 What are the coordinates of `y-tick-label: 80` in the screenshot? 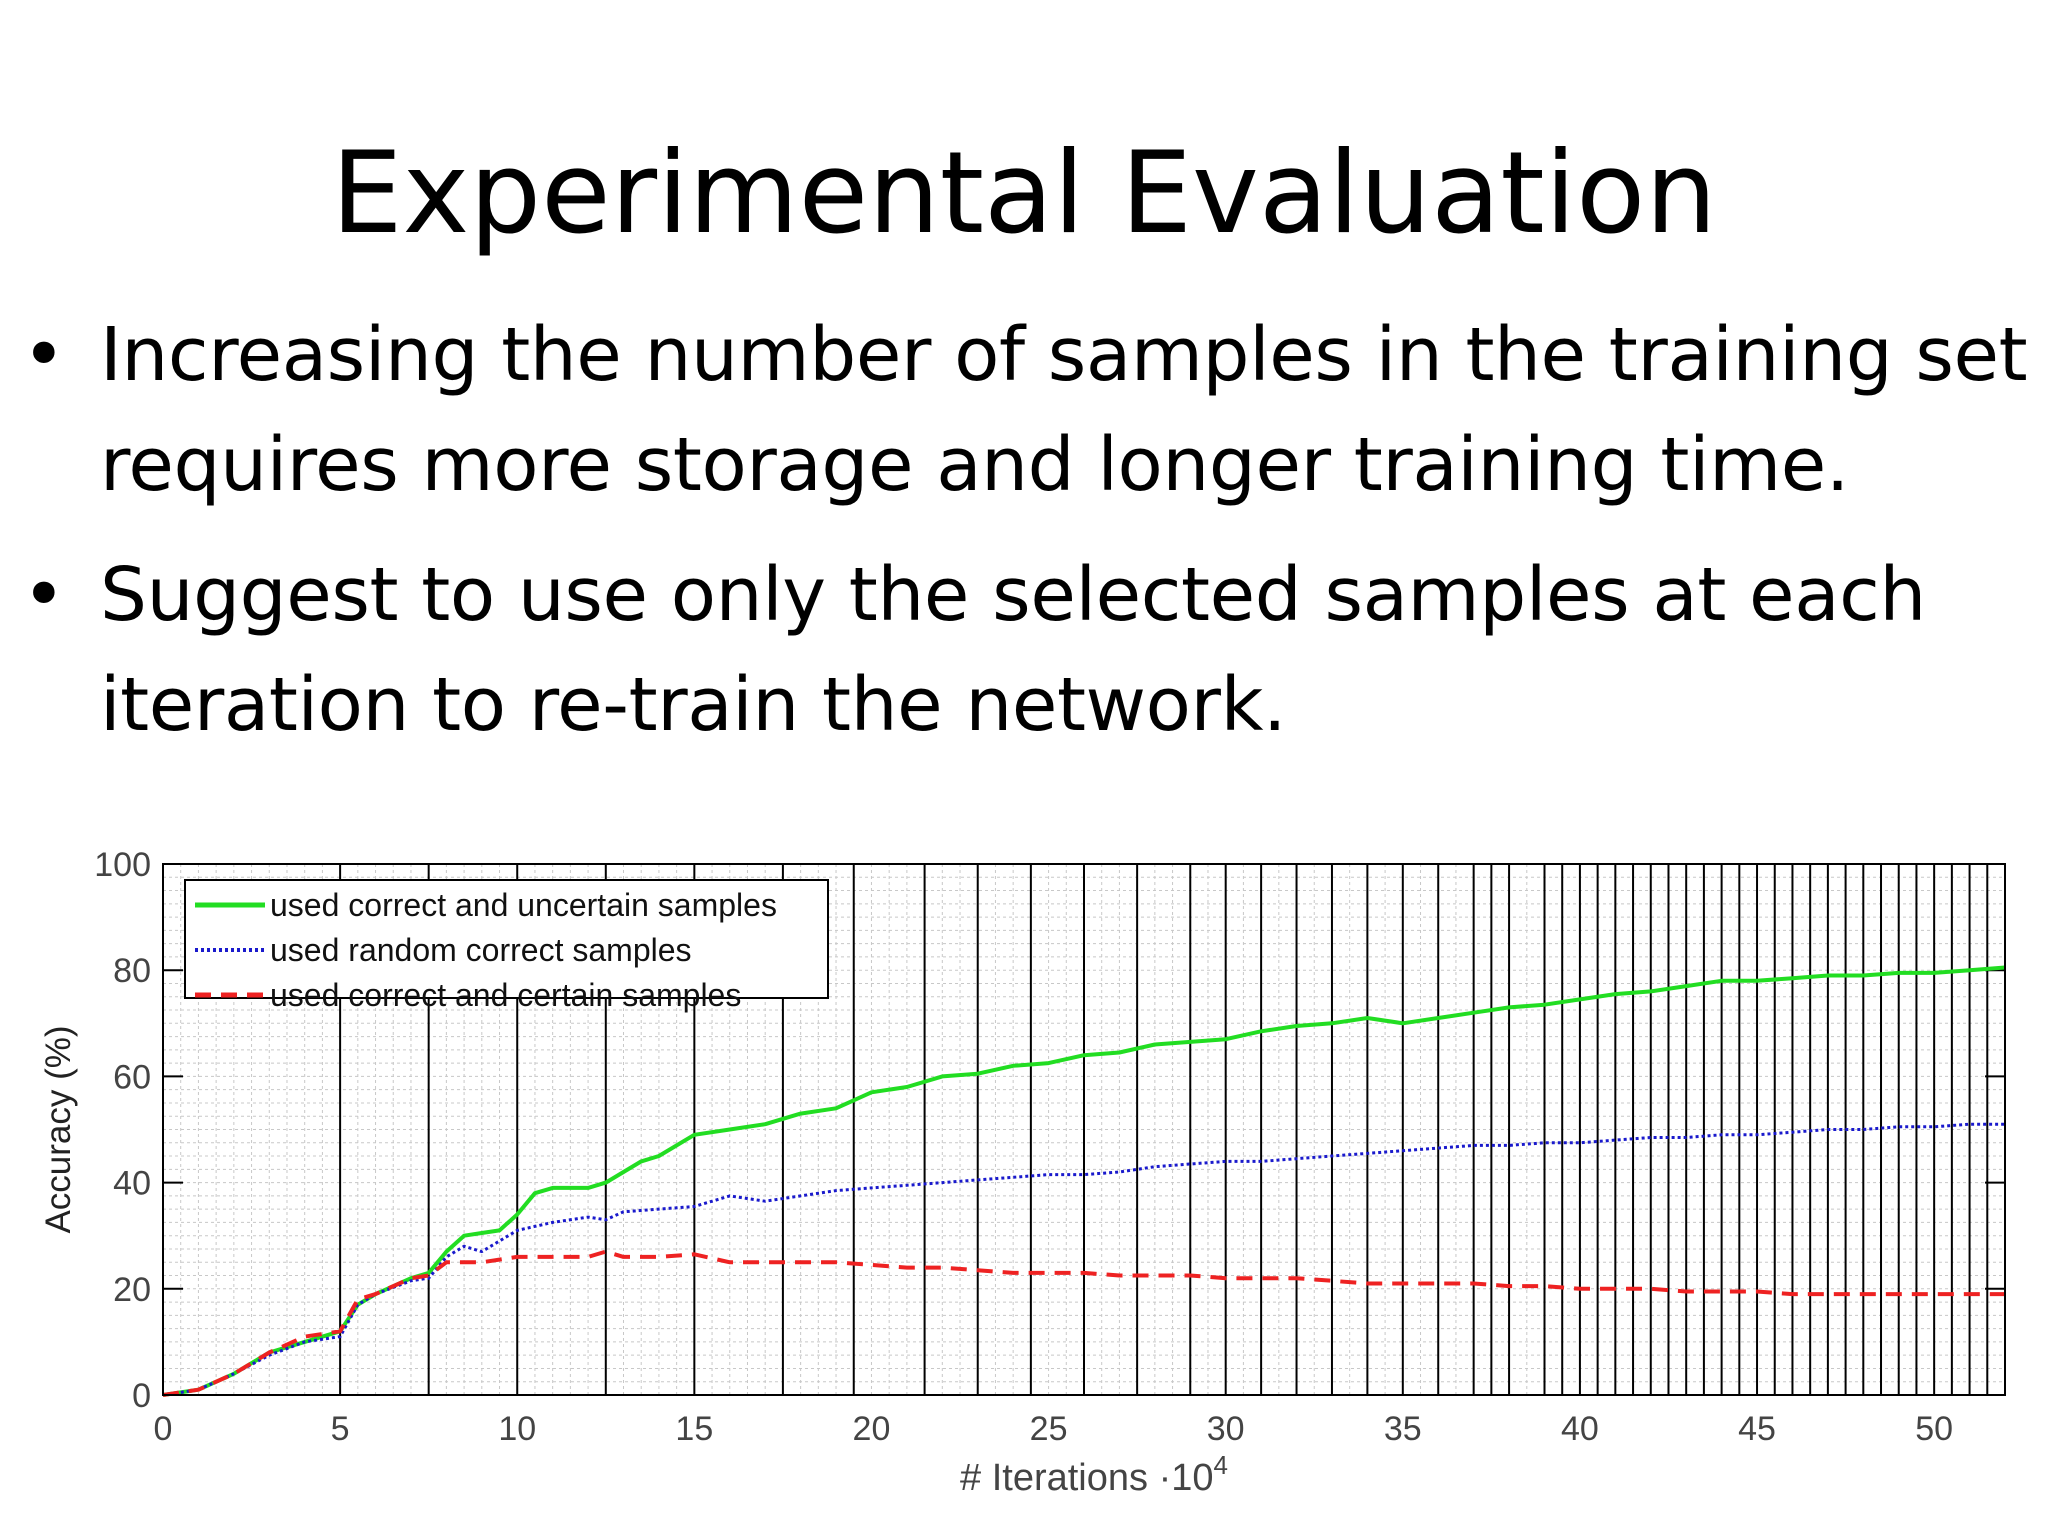 It's located at (132, 971).